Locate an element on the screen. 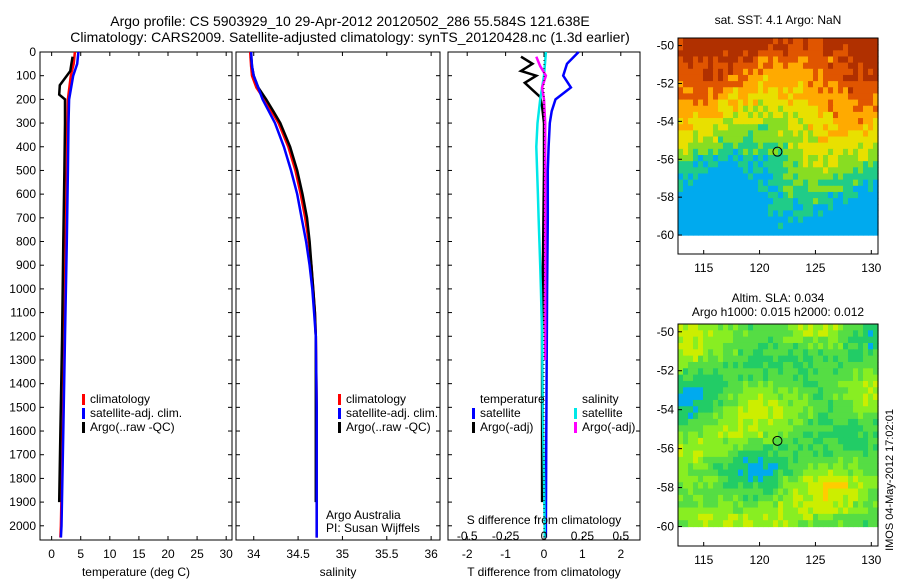  sst-map-ytick-label: -60 is located at coordinates (666, 235).